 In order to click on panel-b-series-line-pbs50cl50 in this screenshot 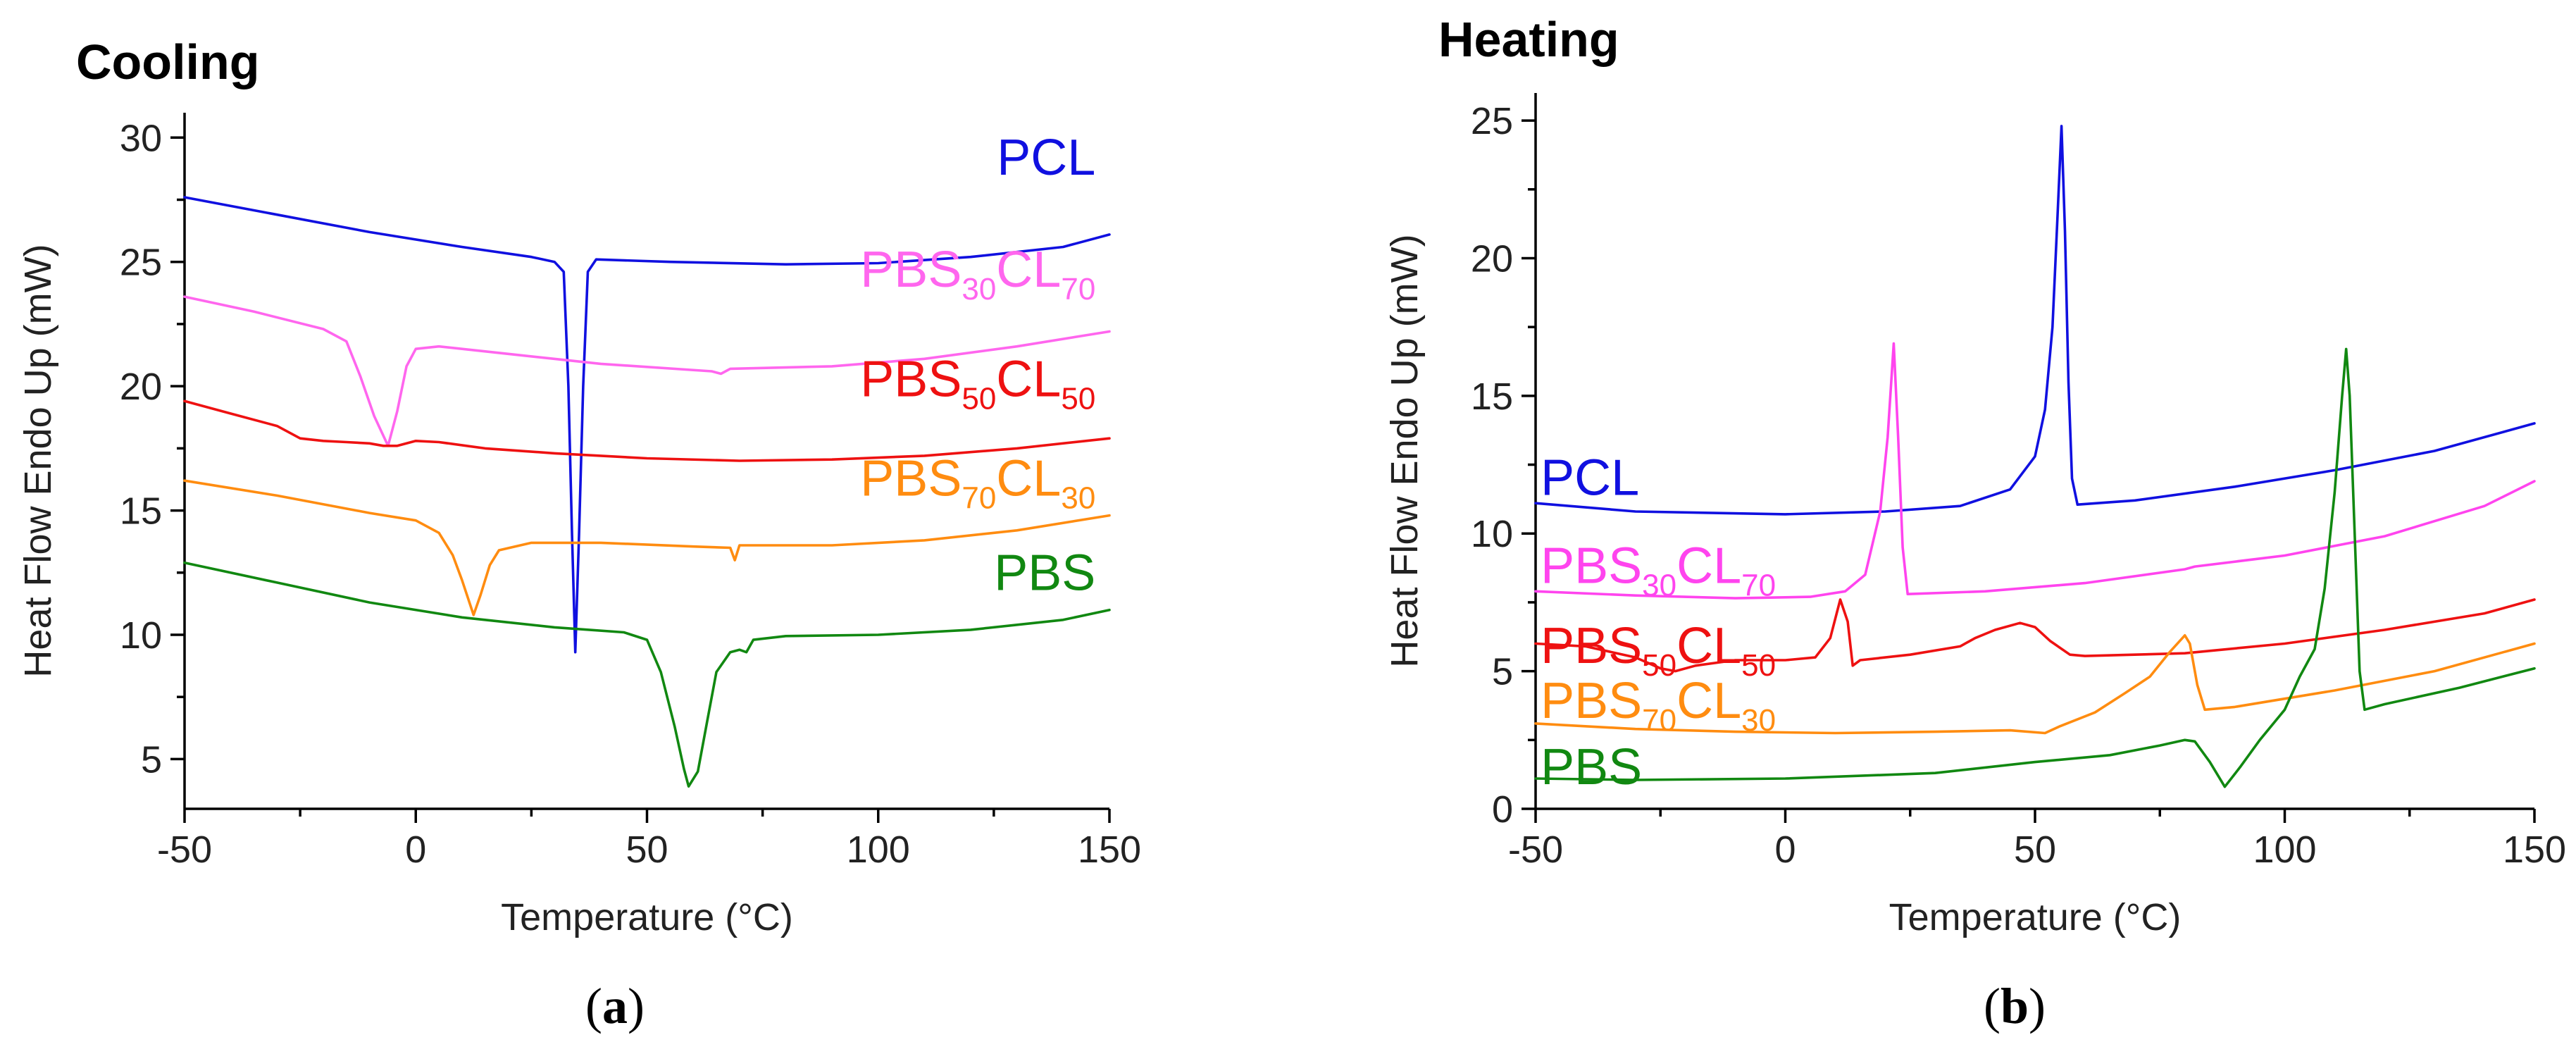, I will do `click(2035, 635)`.